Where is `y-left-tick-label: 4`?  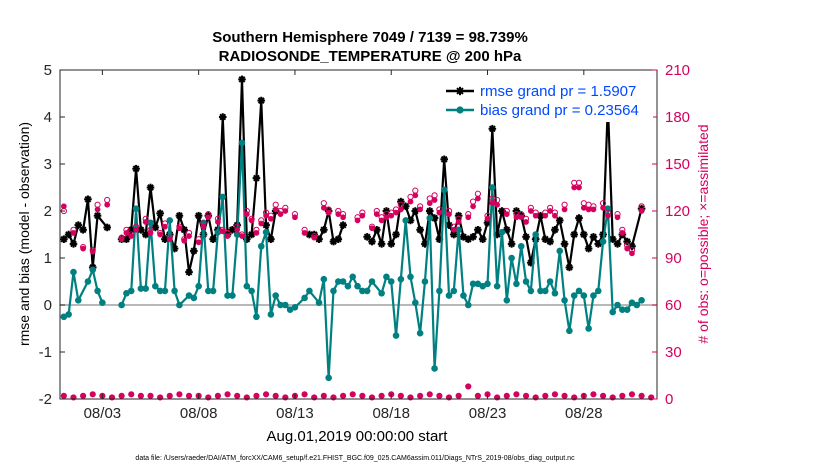 y-left-tick-label: 4 is located at coordinates (48, 117).